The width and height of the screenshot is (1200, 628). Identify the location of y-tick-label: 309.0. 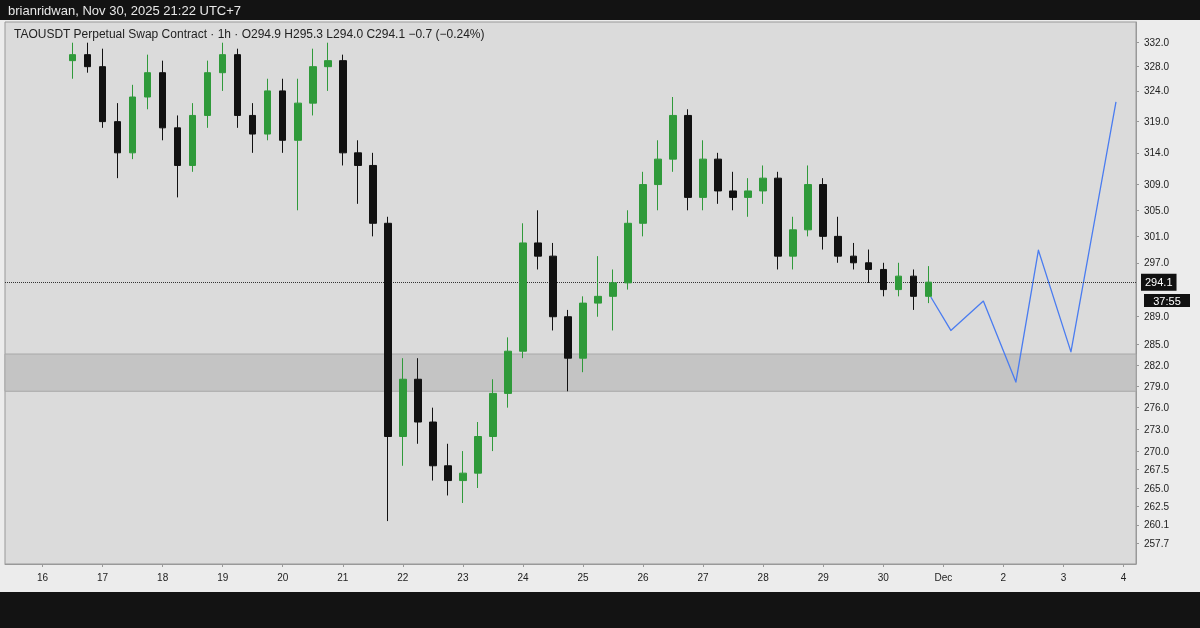
(1157, 185).